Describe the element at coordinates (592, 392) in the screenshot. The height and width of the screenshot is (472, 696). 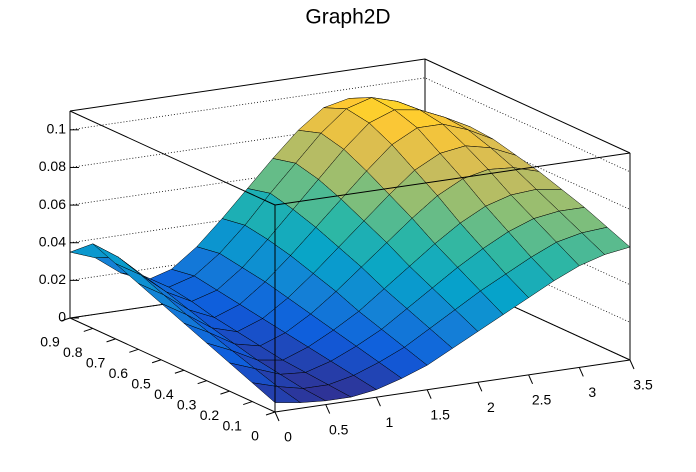
I see `x-tick-label: 3` at that location.